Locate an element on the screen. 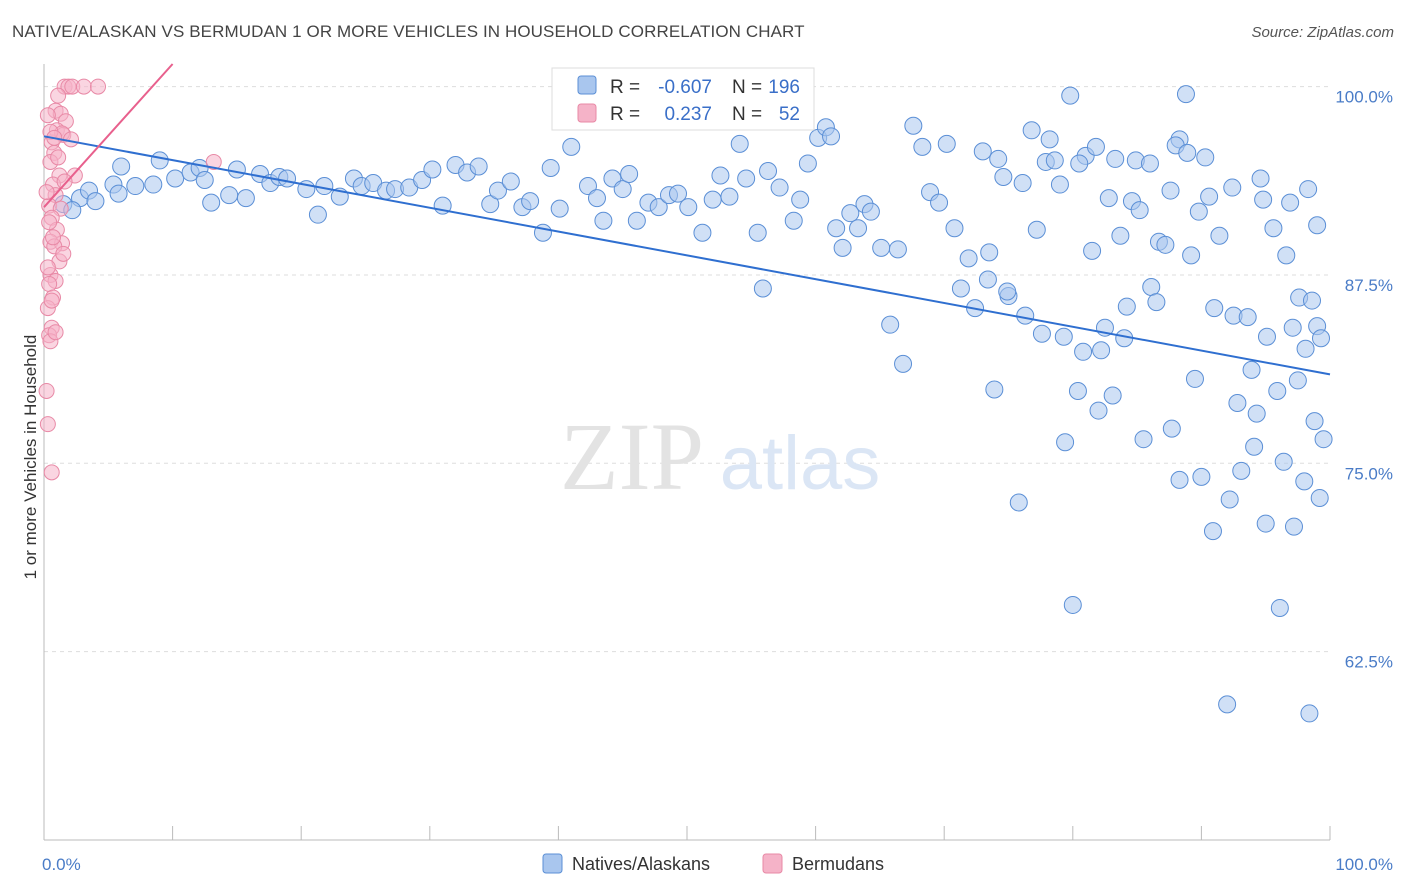 The width and height of the screenshot is (1406, 892). stats-r-value-1: -0.607 is located at coordinates (685, 87).